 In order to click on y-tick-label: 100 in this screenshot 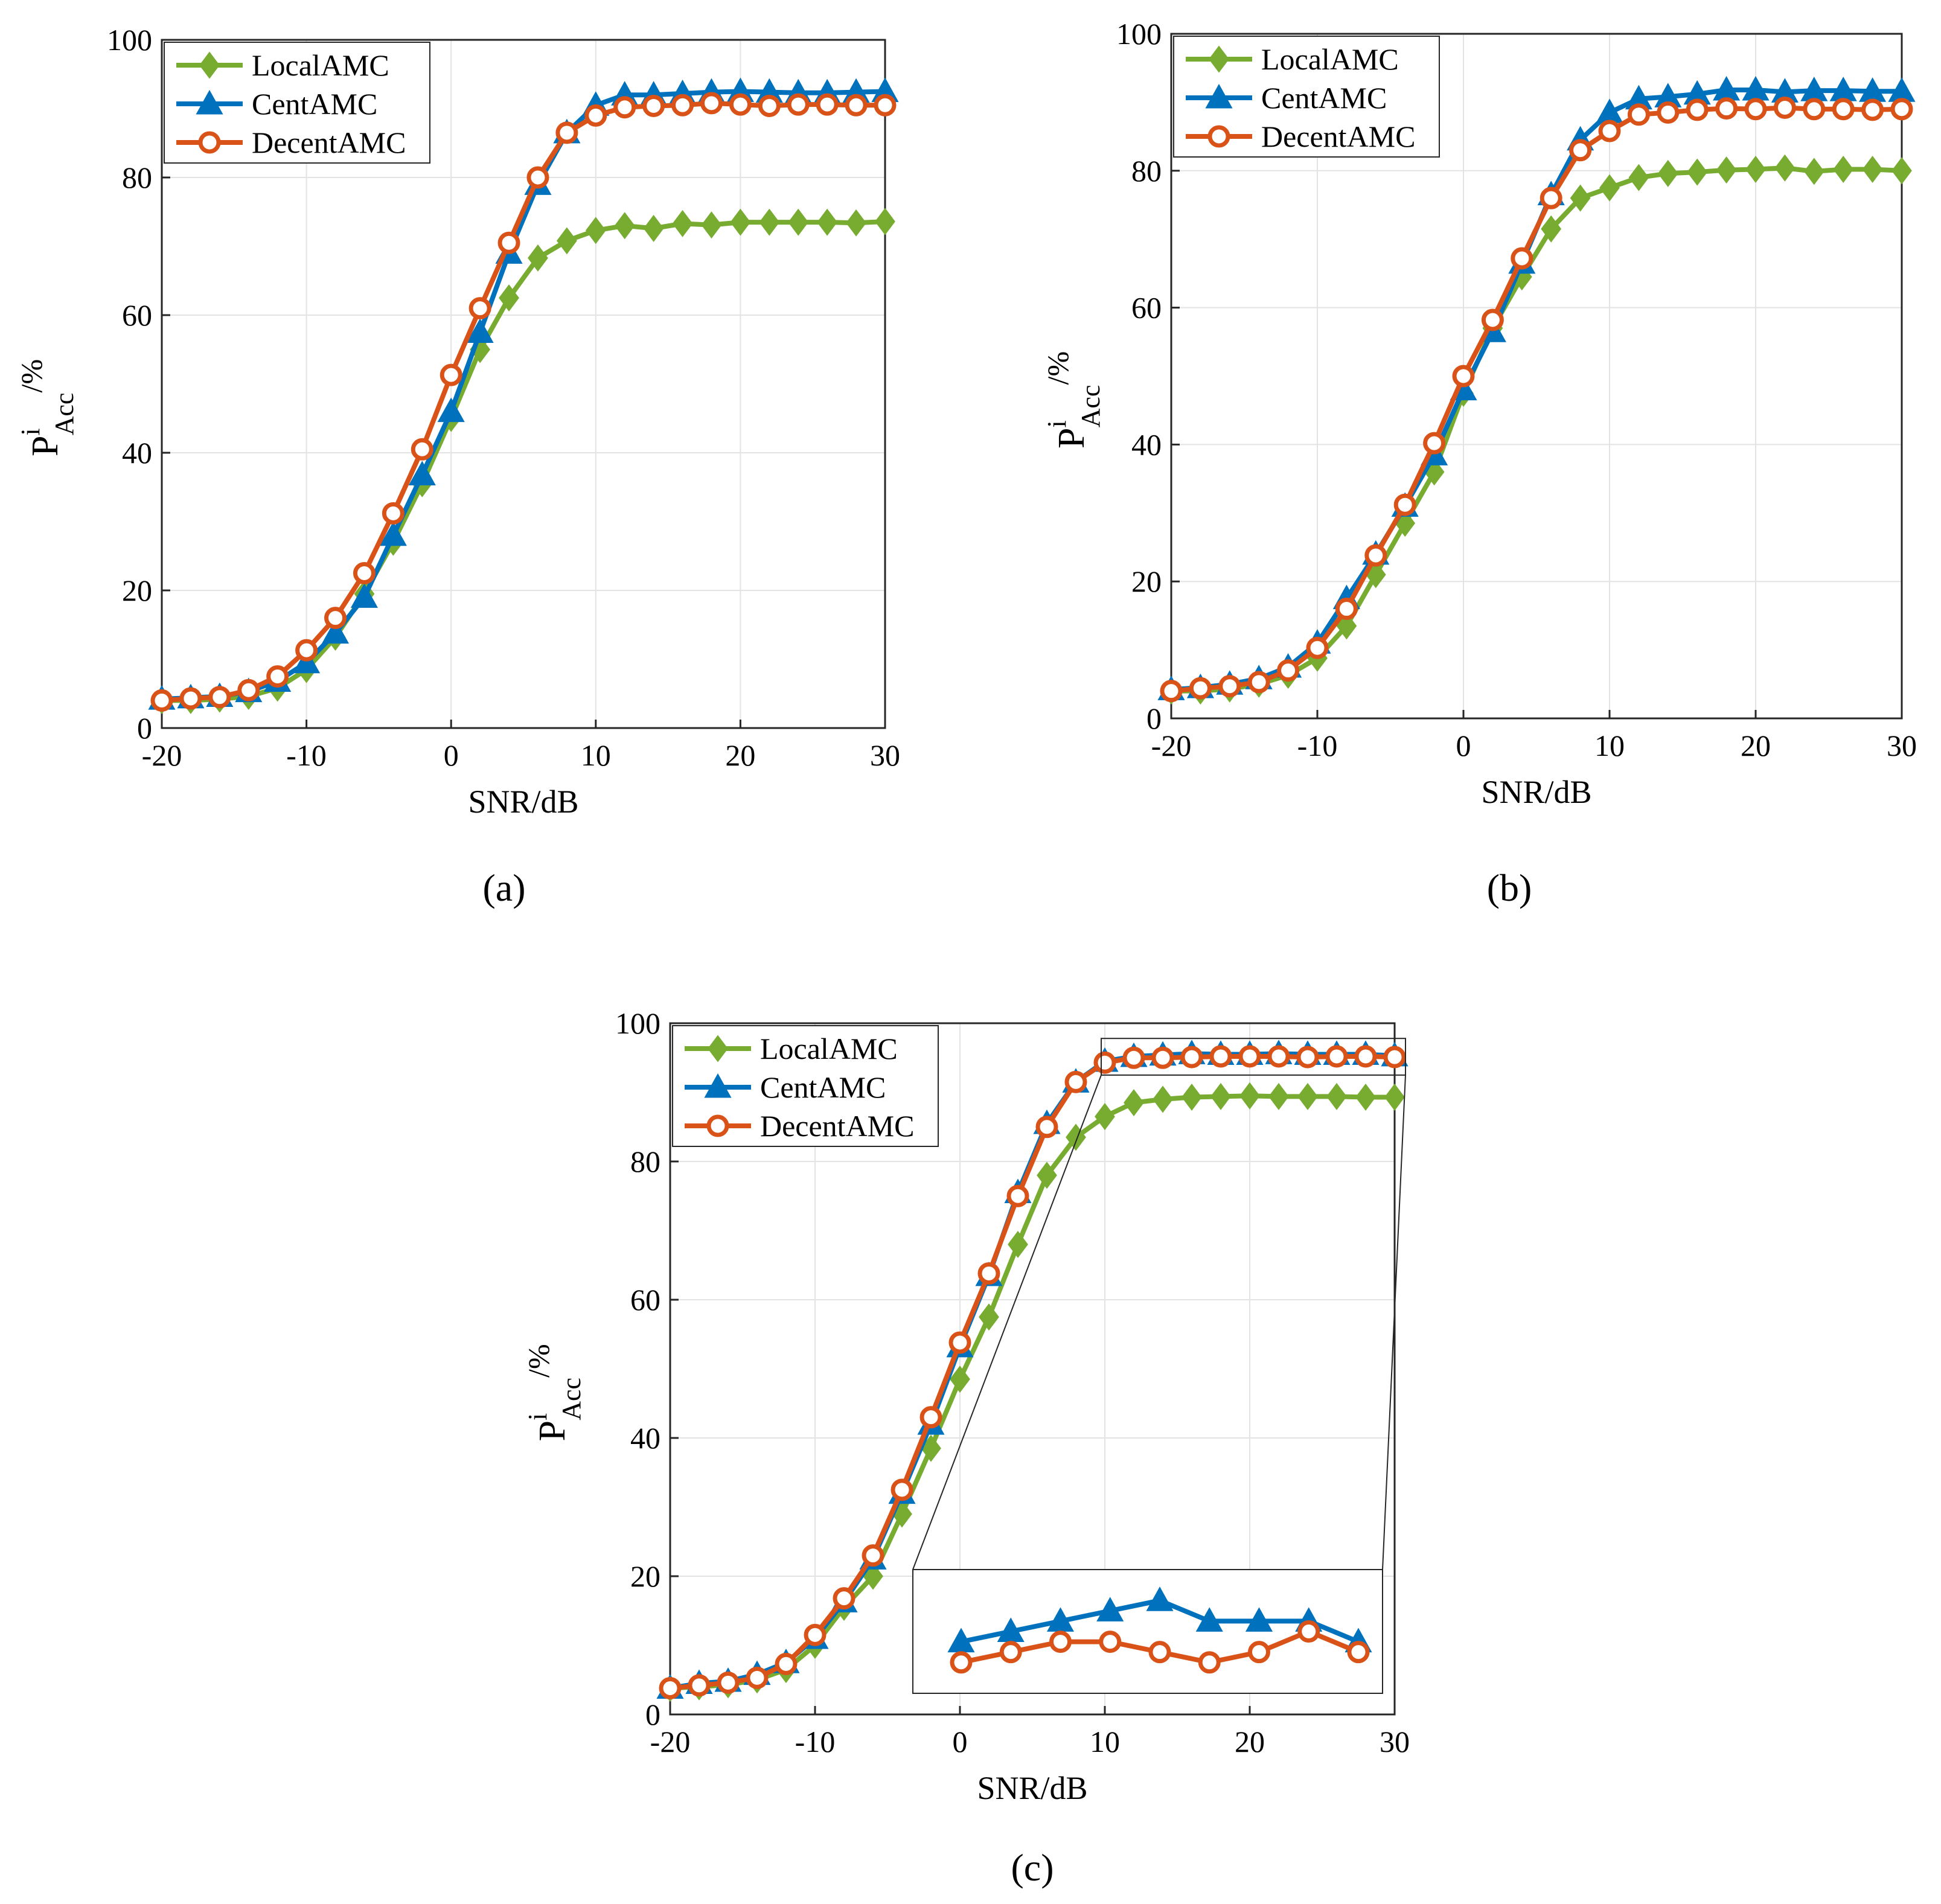, I will do `click(638, 1023)`.